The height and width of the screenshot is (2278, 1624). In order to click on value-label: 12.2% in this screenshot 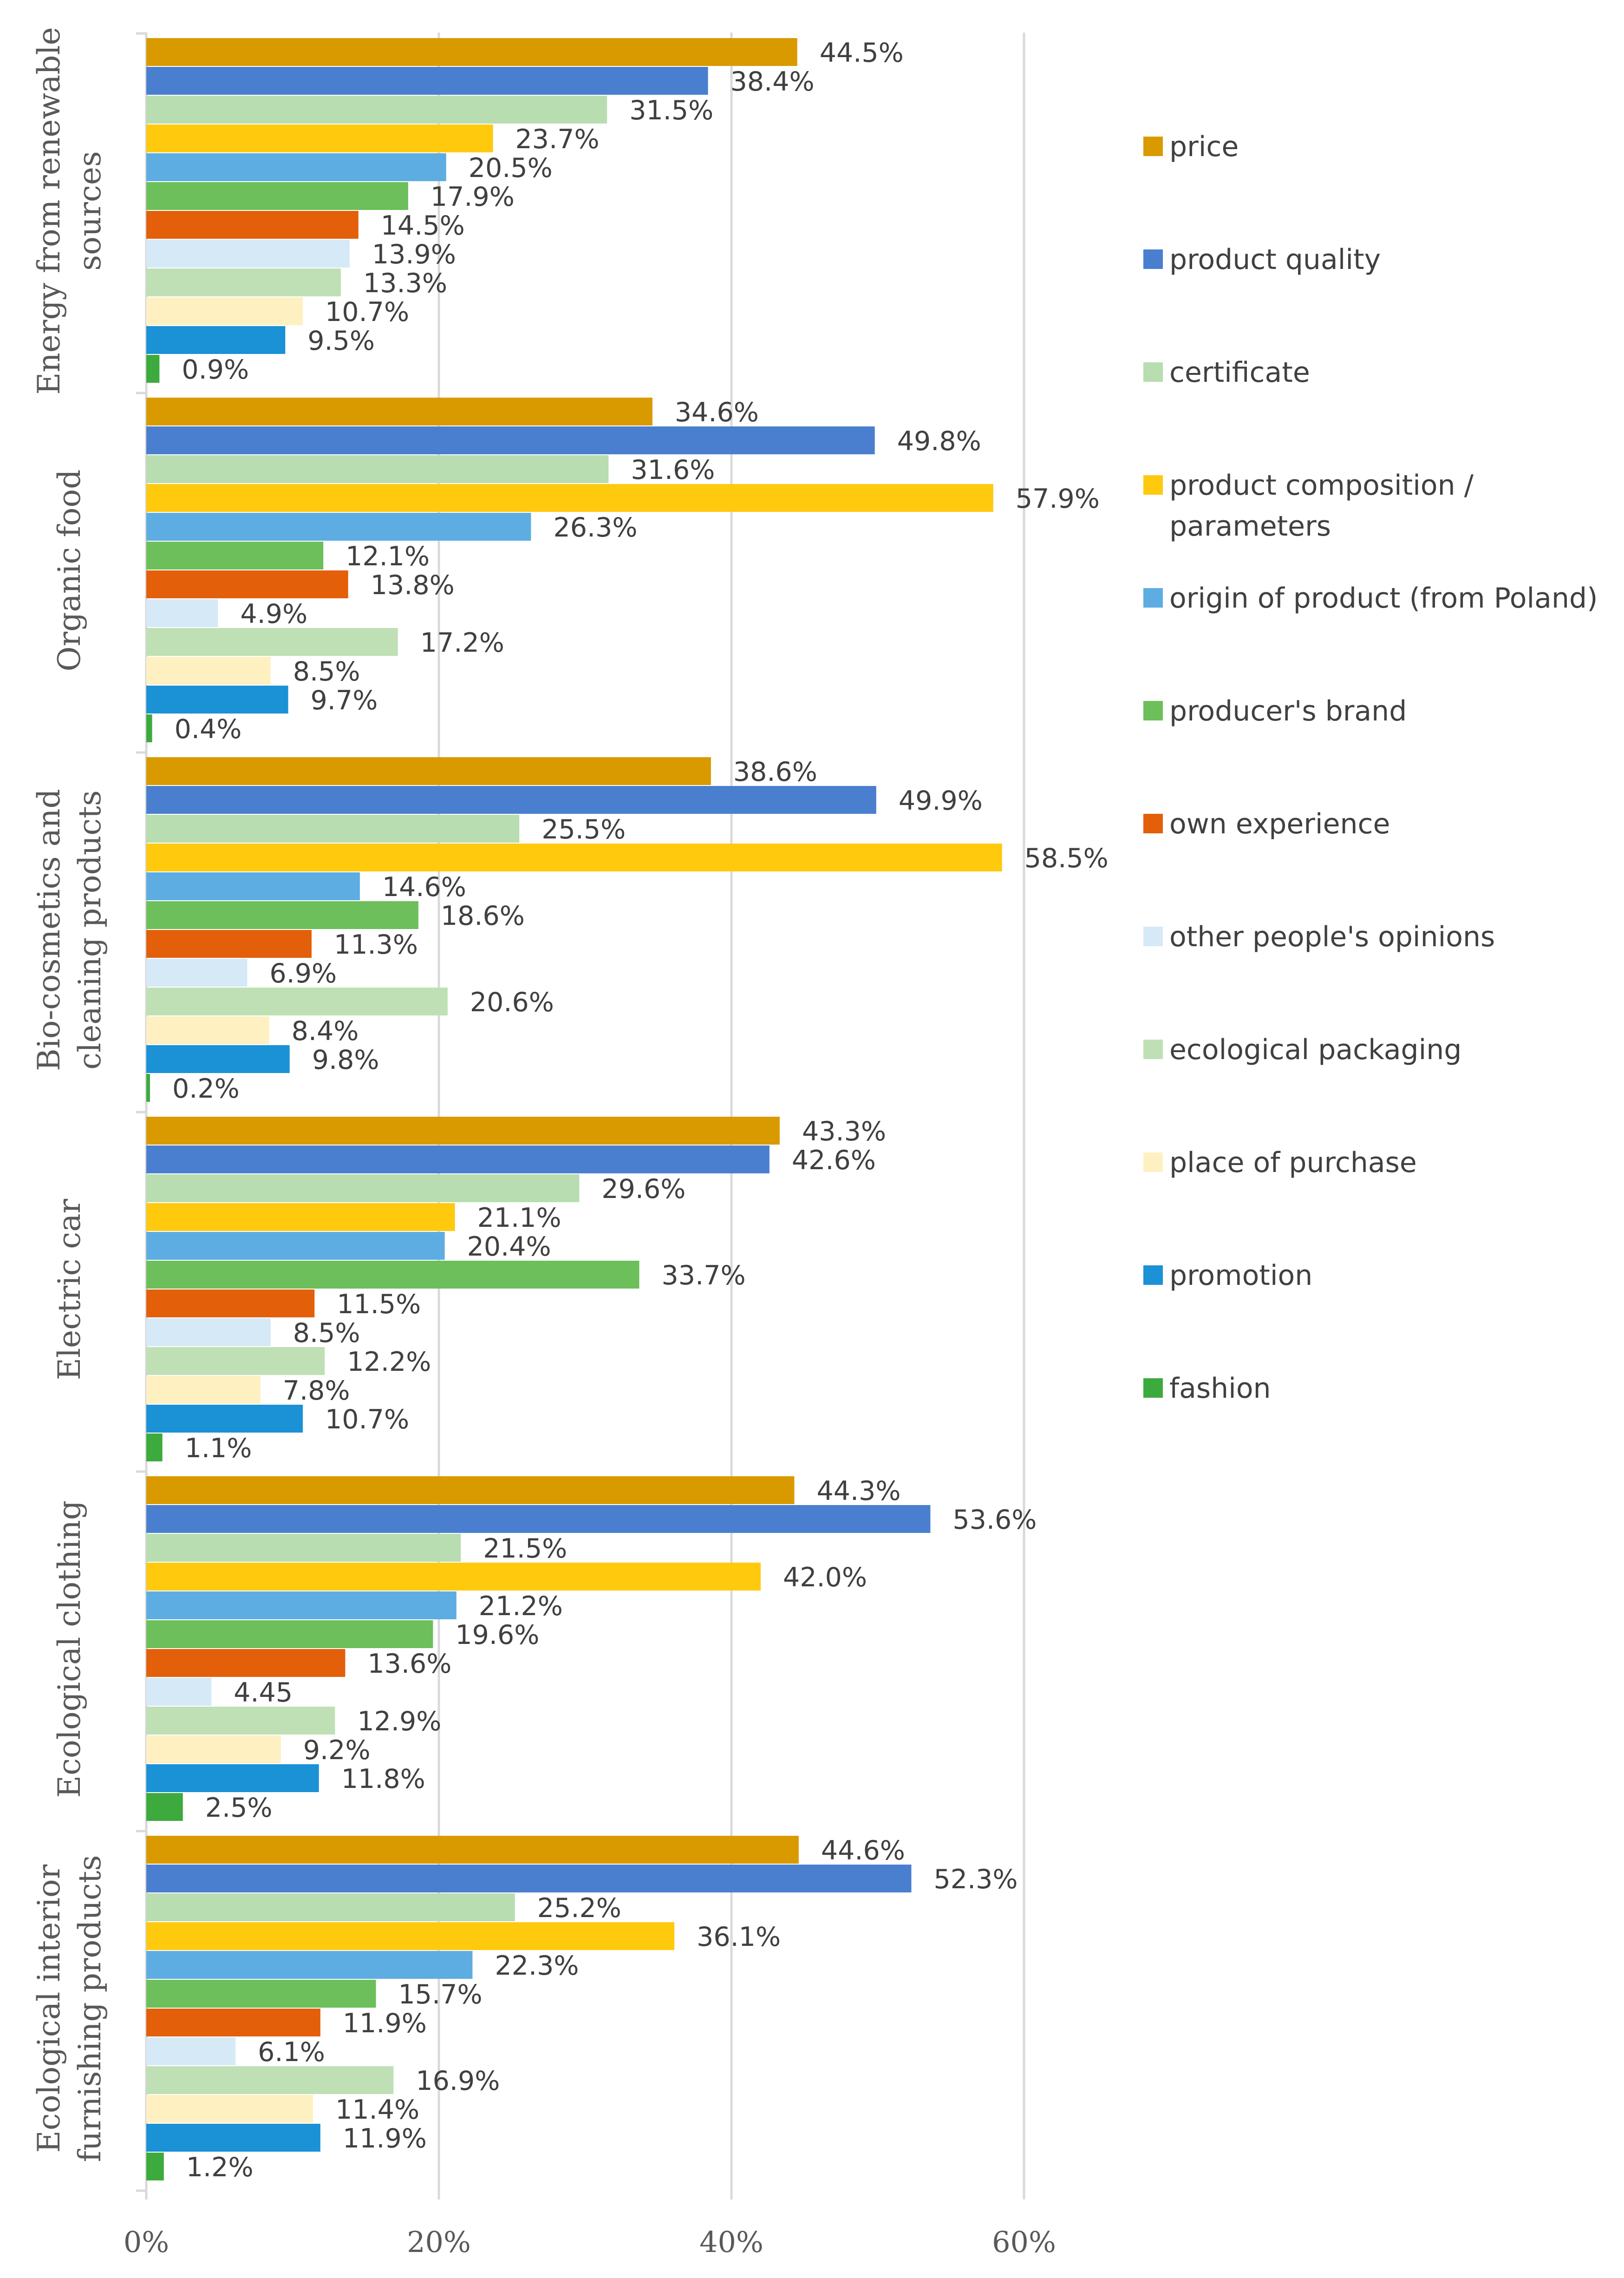, I will do `click(389, 1362)`.